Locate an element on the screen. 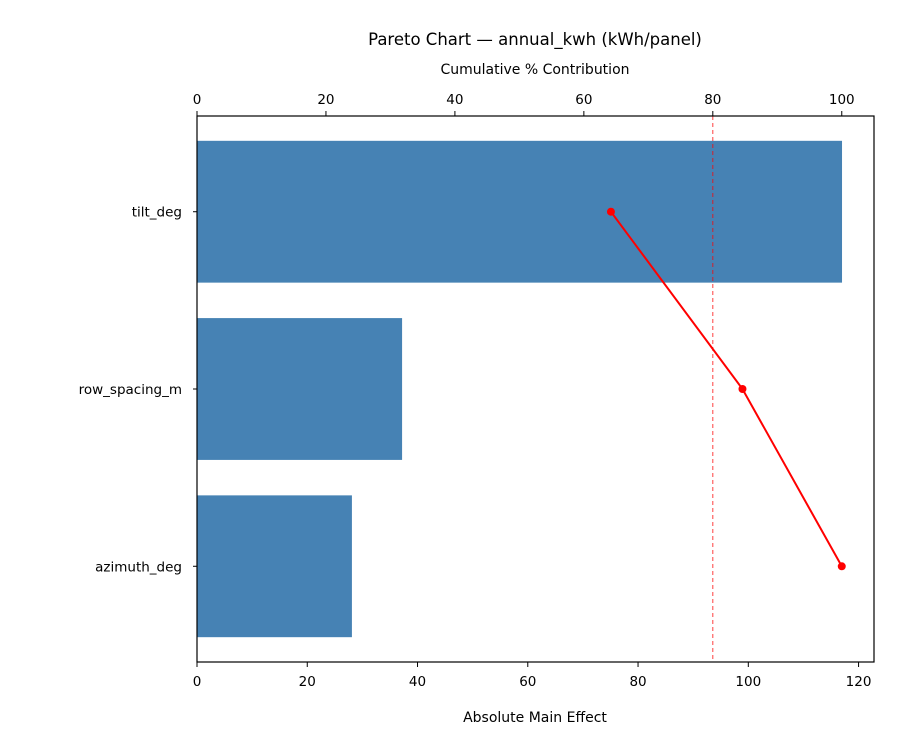  x2-tick-label: 0 is located at coordinates (197, 100).